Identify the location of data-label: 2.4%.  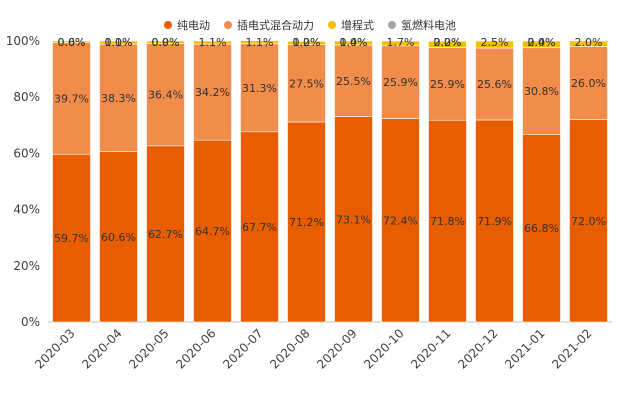
(542, 42).